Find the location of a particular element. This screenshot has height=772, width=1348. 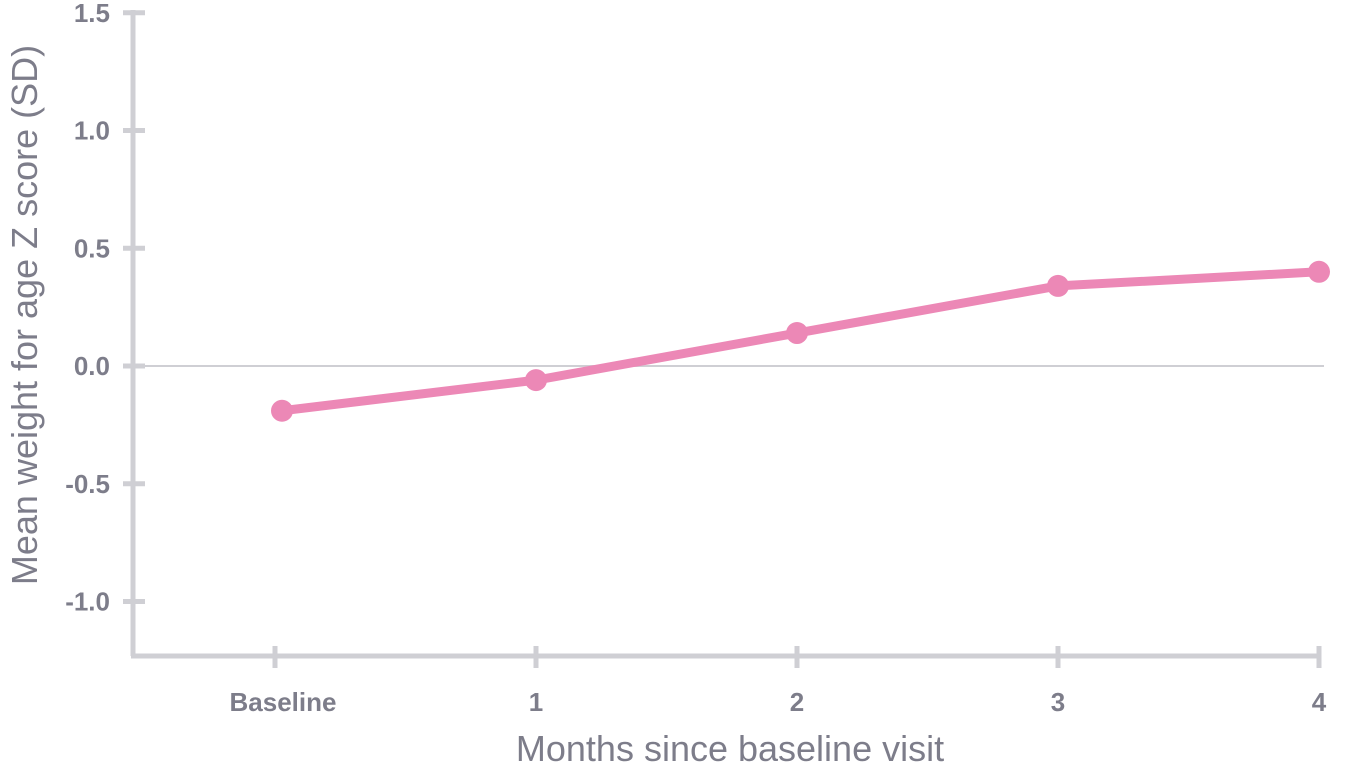

x-axis-title: Months since baseline visit is located at coordinates (730, 748).